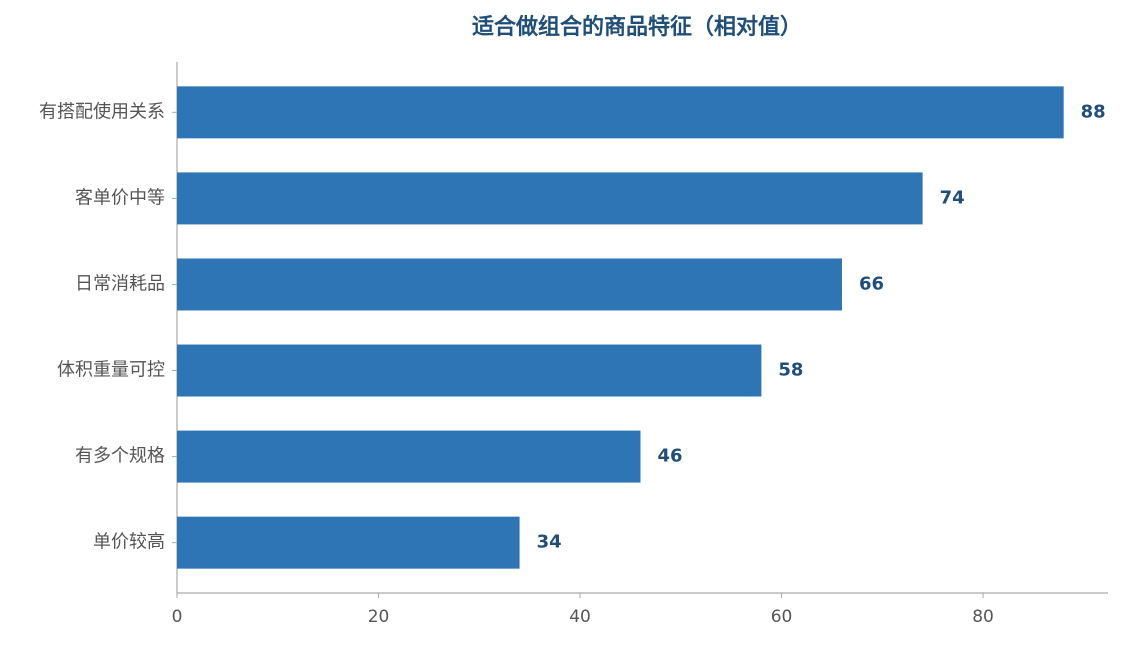  I want to click on x-tick-label: 0, so click(177, 617).